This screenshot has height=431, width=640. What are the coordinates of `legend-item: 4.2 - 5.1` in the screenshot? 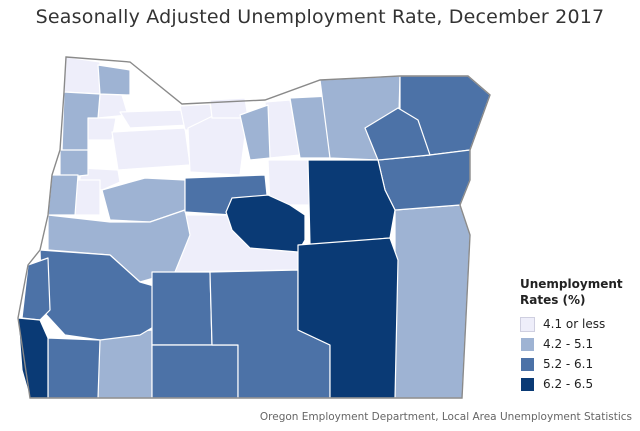 It's located at (579, 344).